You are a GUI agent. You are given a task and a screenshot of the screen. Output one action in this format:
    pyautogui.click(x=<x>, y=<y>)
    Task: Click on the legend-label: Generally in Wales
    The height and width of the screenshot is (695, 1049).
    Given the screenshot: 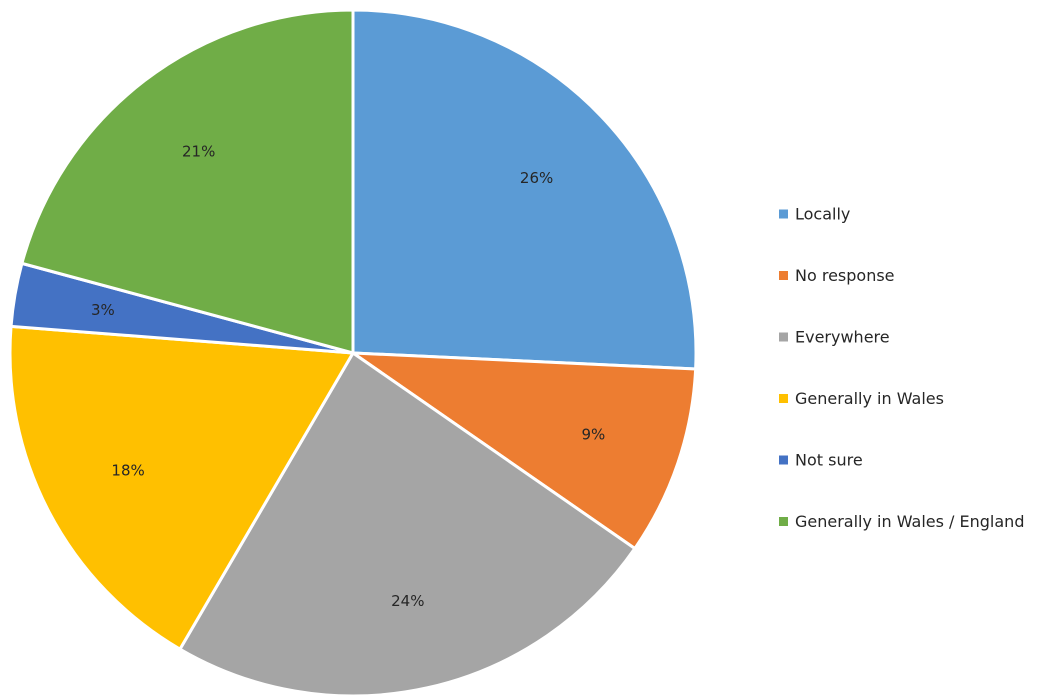 What is the action you would take?
    pyautogui.click(x=869, y=398)
    